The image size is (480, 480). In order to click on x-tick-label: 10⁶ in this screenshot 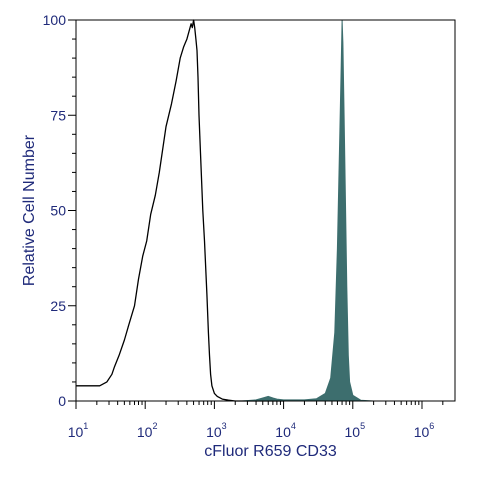, I will do `click(424, 430)`.